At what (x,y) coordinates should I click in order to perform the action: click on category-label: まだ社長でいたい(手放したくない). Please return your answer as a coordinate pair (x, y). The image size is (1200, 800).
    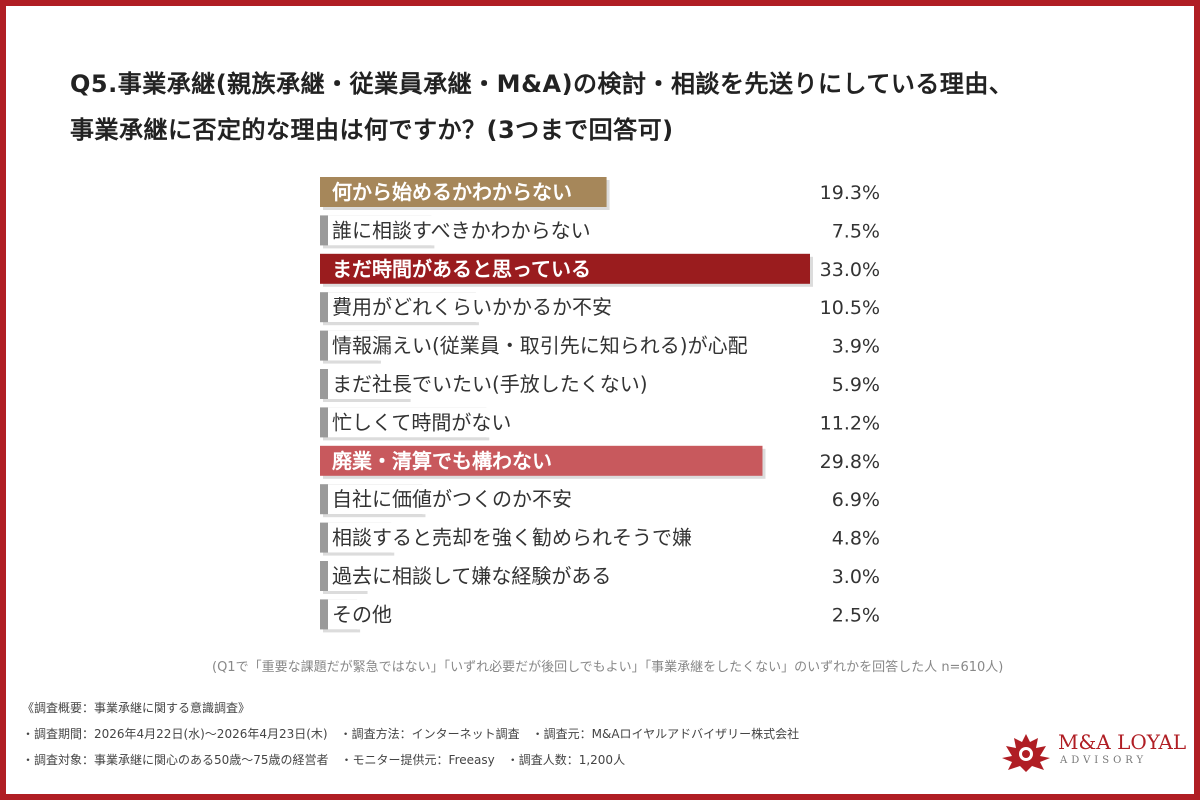
    Looking at the image, I should click on (490, 384).